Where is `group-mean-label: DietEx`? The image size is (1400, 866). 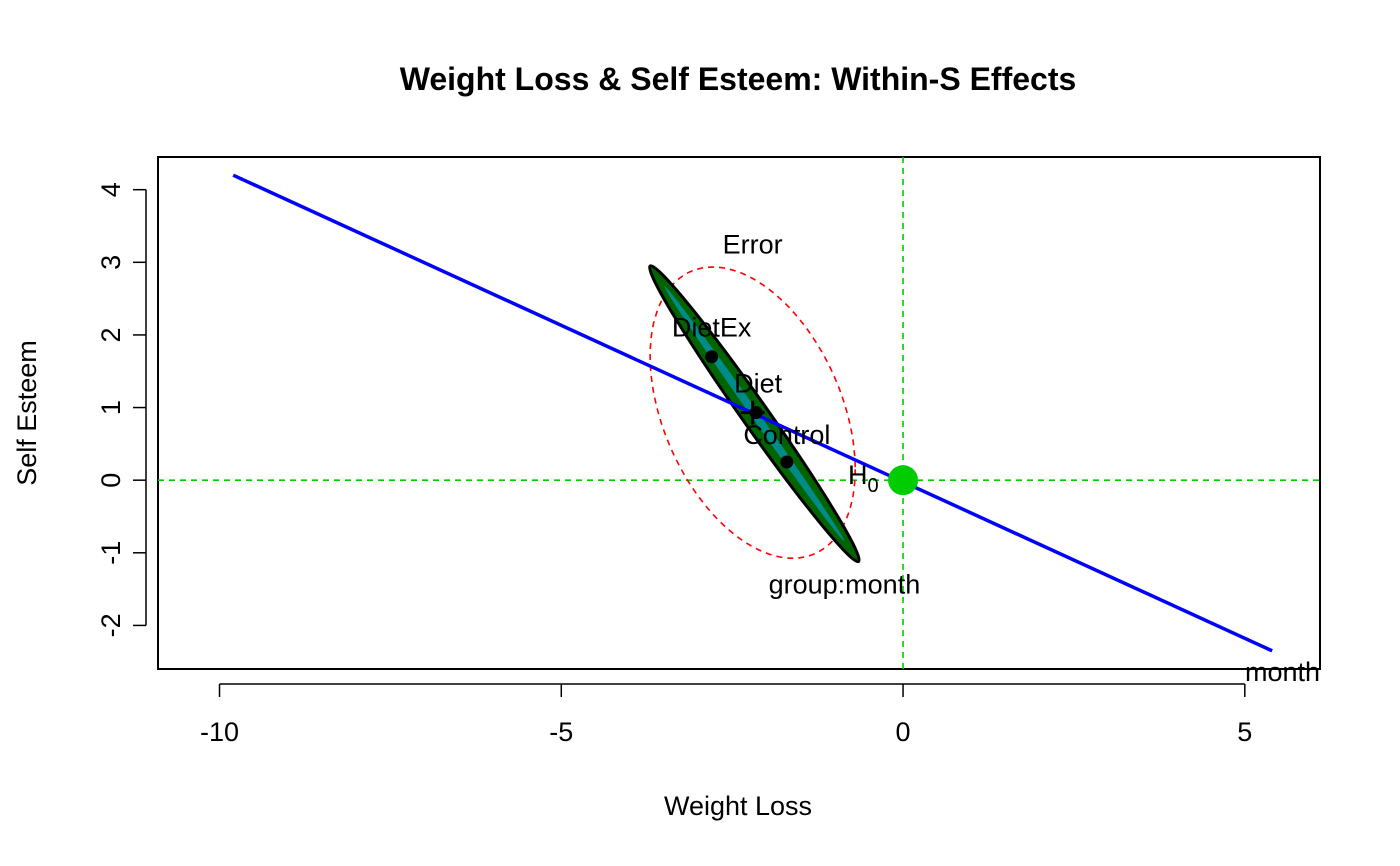 group-mean-label: DietEx is located at coordinates (712, 328).